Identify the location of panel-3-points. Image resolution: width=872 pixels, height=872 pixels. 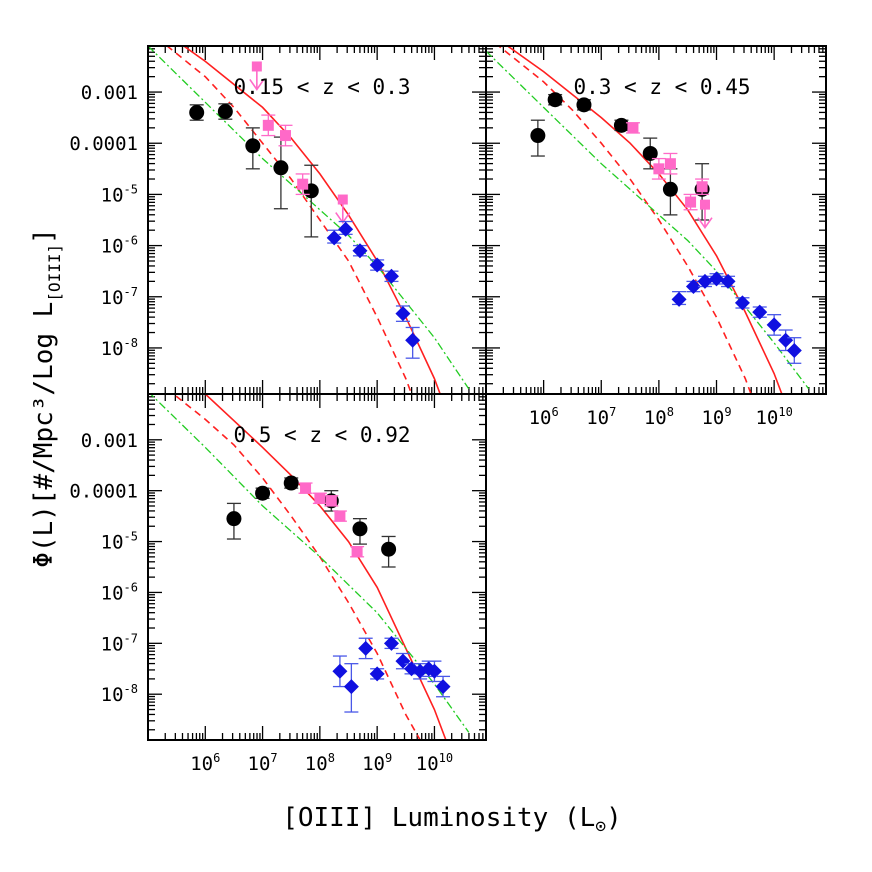
(338, 594).